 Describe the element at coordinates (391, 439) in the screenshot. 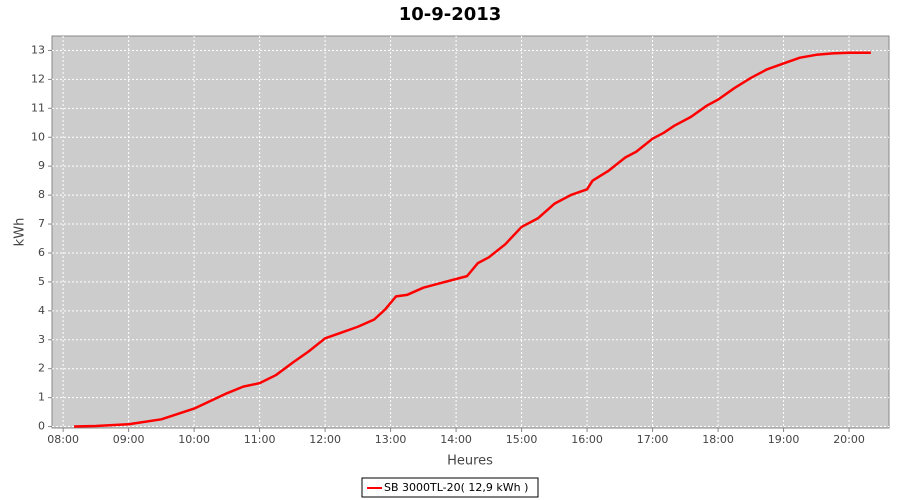

I see `x-tick-label: 13:00` at that location.